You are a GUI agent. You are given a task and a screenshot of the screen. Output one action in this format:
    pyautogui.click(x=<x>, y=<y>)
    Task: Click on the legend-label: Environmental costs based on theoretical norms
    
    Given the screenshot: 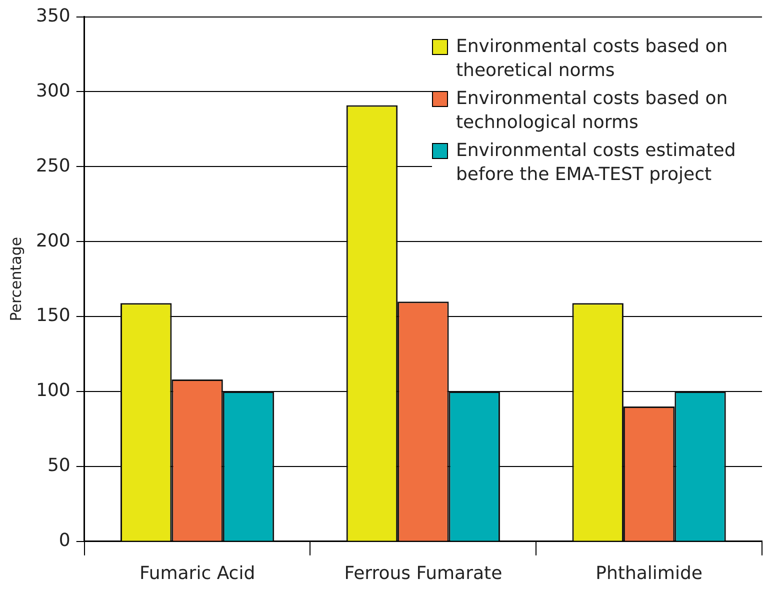 What is the action you would take?
    pyautogui.click(x=592, y=58)
    